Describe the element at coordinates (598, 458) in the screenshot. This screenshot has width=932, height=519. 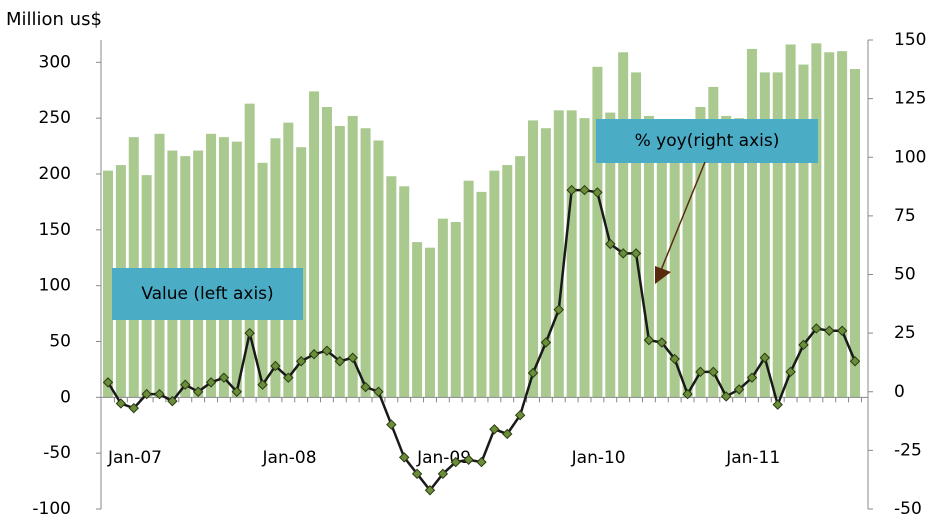
I see `x-tick-label: Jan-10` at that location.